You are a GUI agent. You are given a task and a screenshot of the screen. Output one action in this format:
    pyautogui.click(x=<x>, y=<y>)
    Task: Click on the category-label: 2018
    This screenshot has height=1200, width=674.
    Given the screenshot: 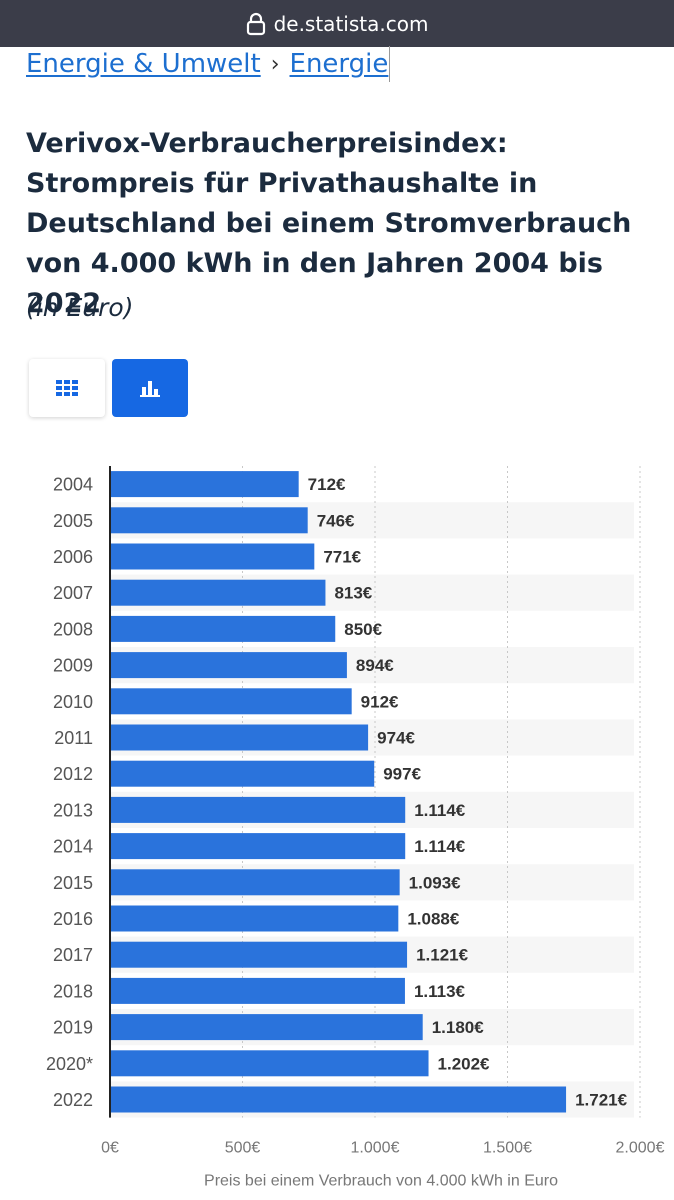 What is the action you would take?
    pyautogui.click(x=73, y=991)
    